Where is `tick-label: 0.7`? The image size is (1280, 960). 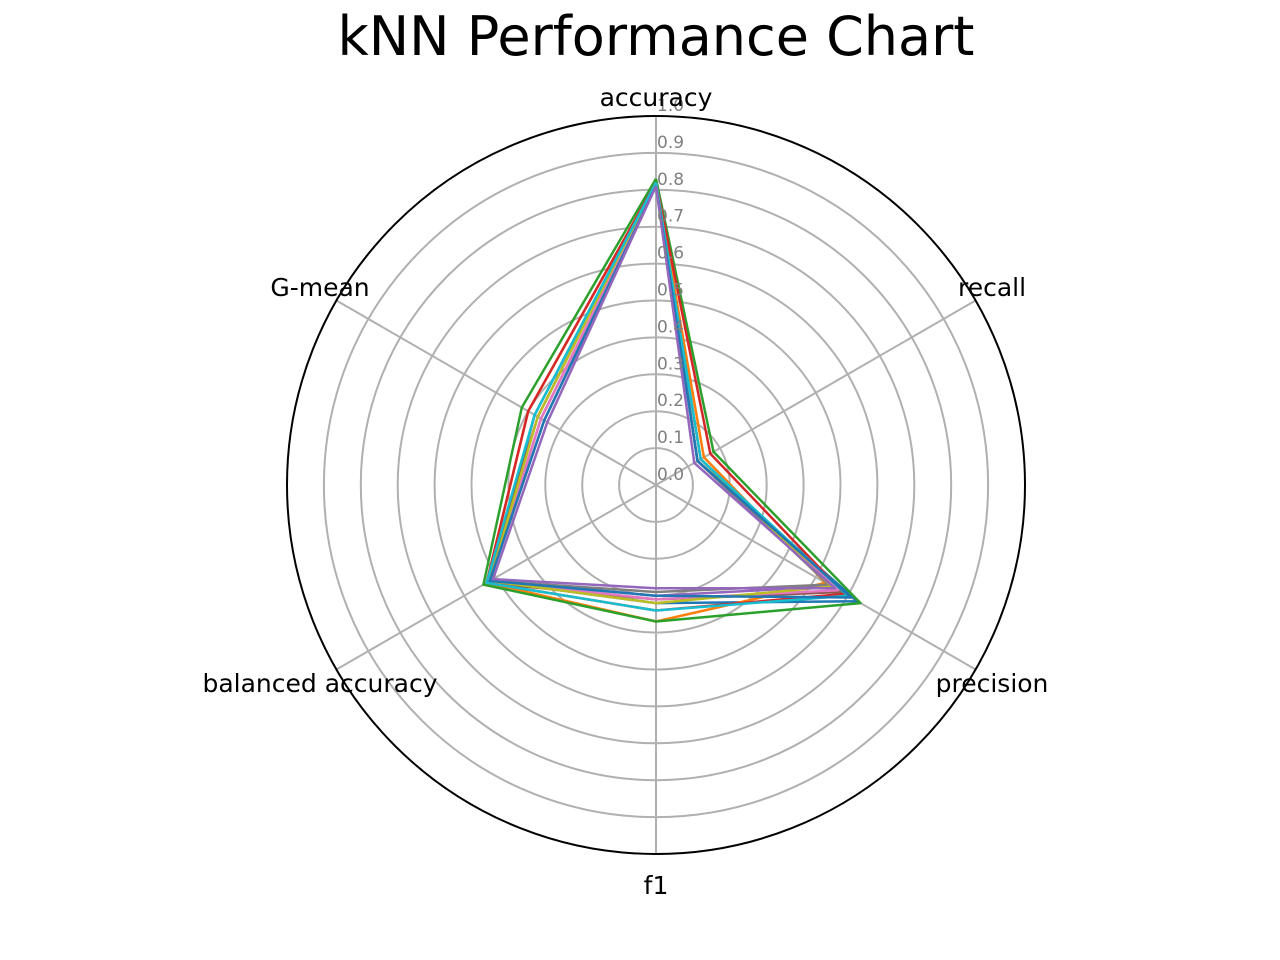
tick-label: 0.7 is located at coordinates (670, 217).